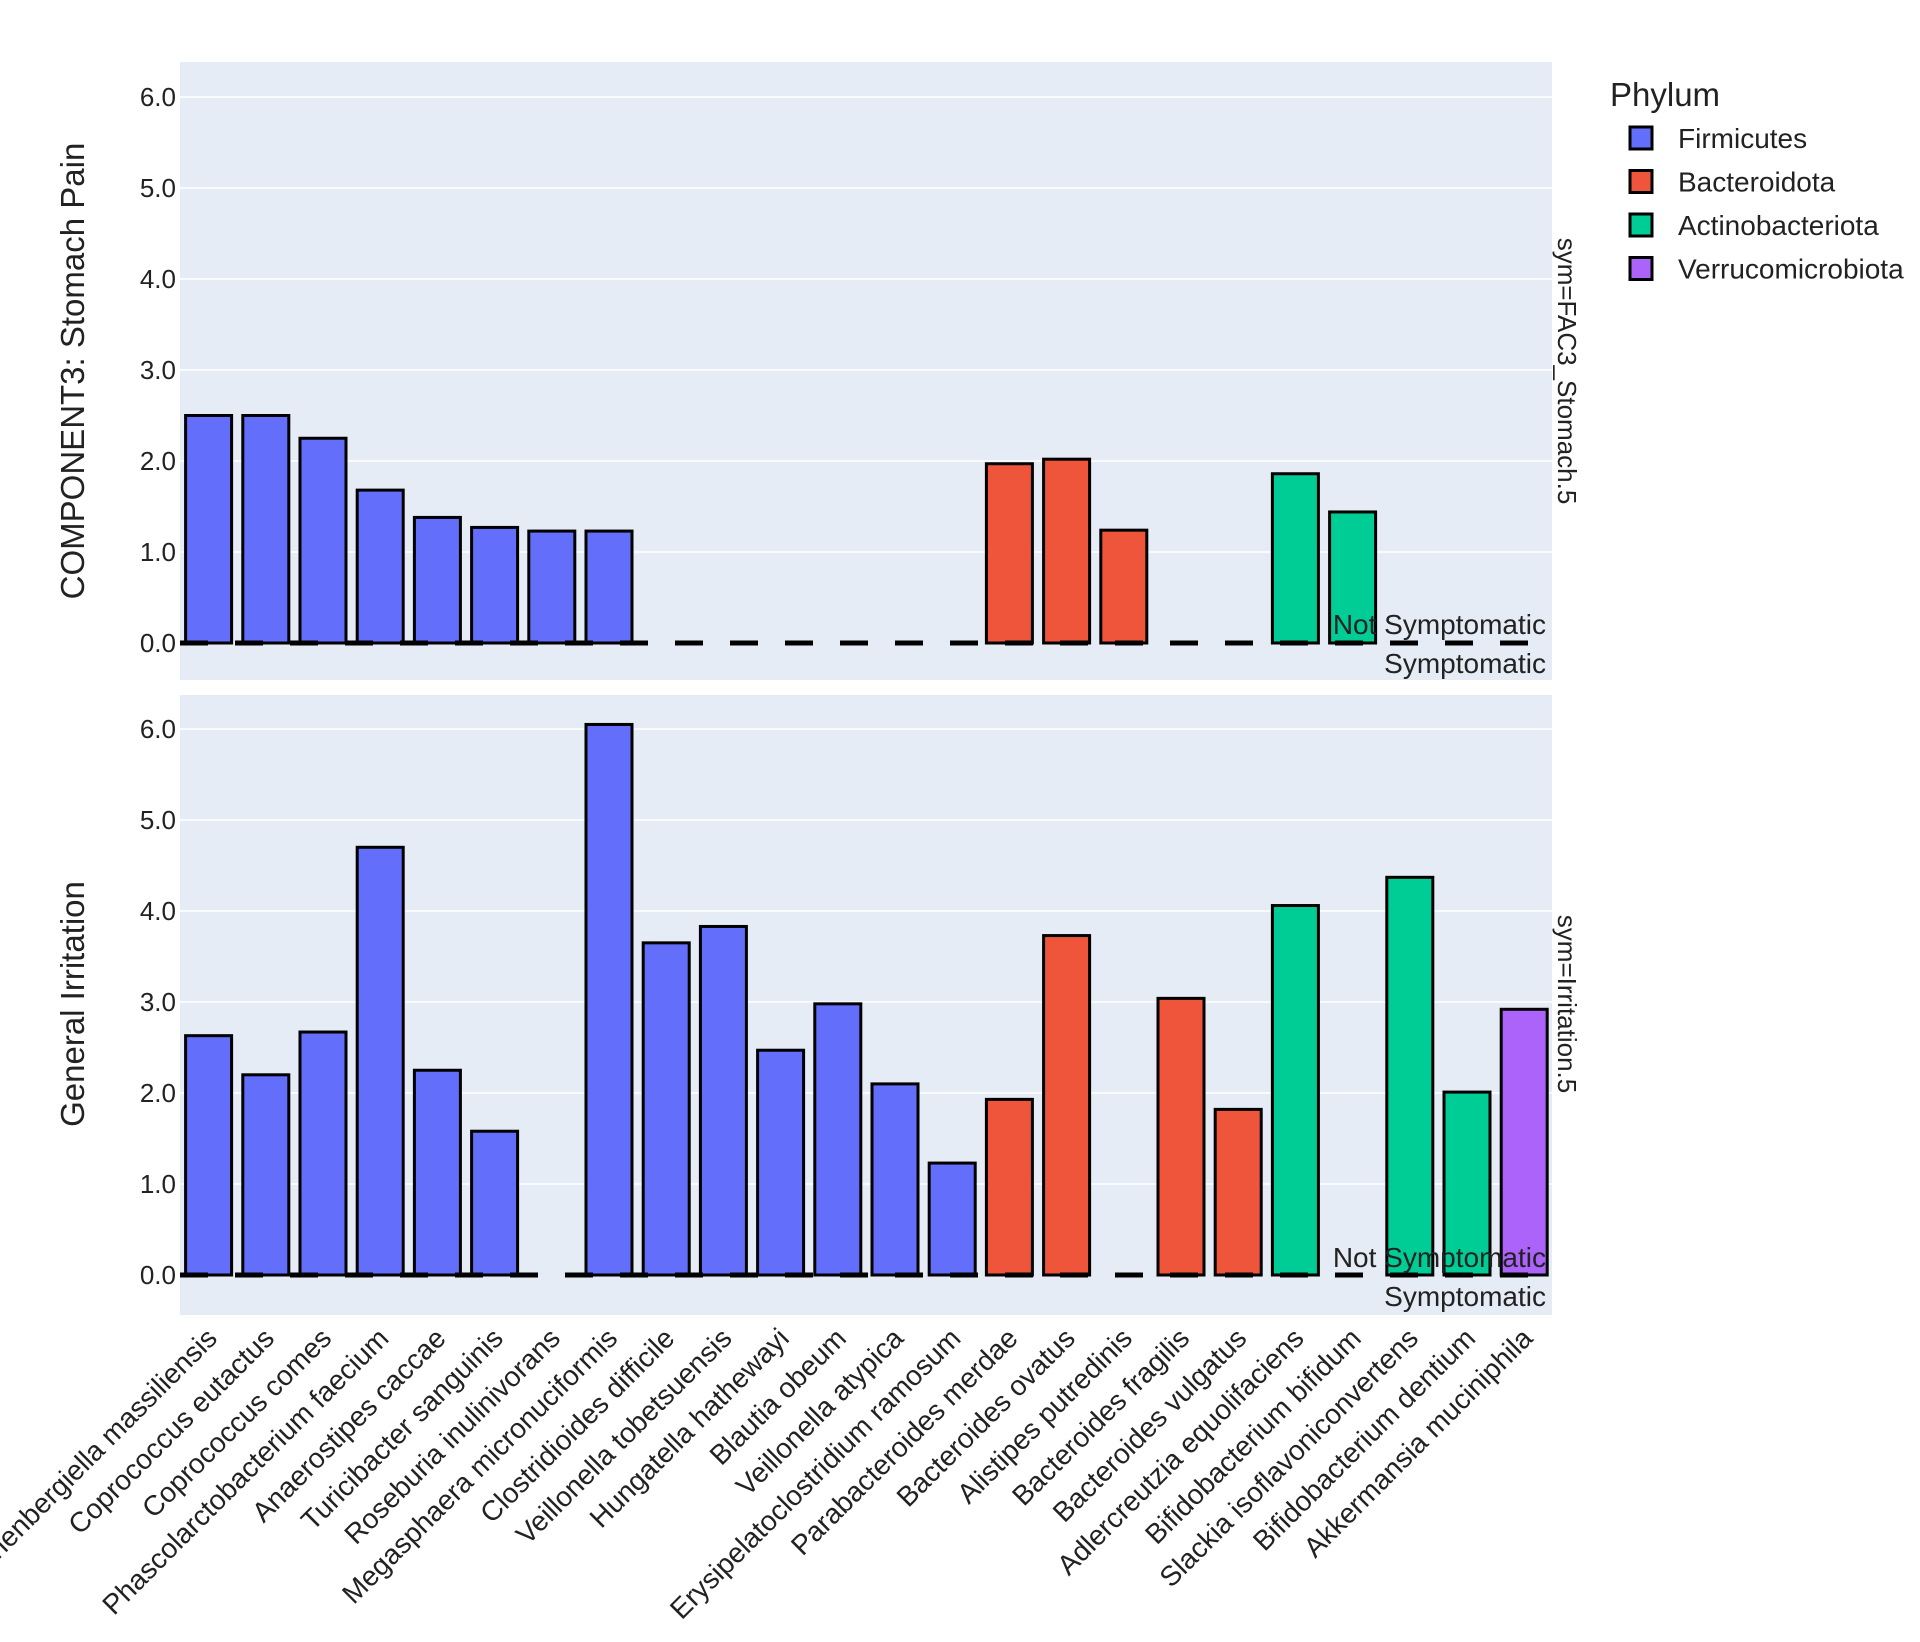  I want to click on top-panel-y-ticks: 0.0 1.0 2.0 3.0 4.0 5.0 6.0, so click(158, 370).